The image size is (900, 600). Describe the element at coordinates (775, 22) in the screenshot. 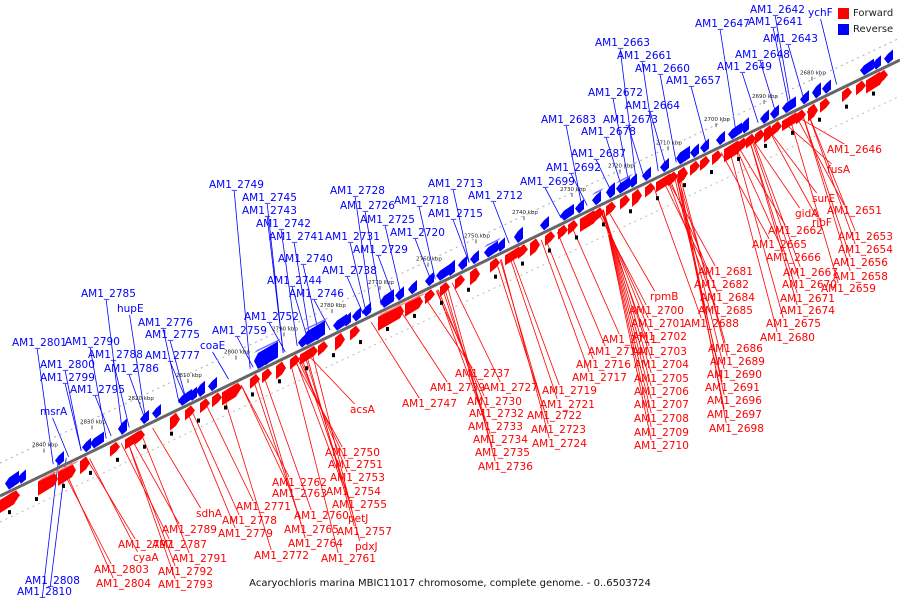

I see `reverse-gene-label: AM1_2641` at that location.